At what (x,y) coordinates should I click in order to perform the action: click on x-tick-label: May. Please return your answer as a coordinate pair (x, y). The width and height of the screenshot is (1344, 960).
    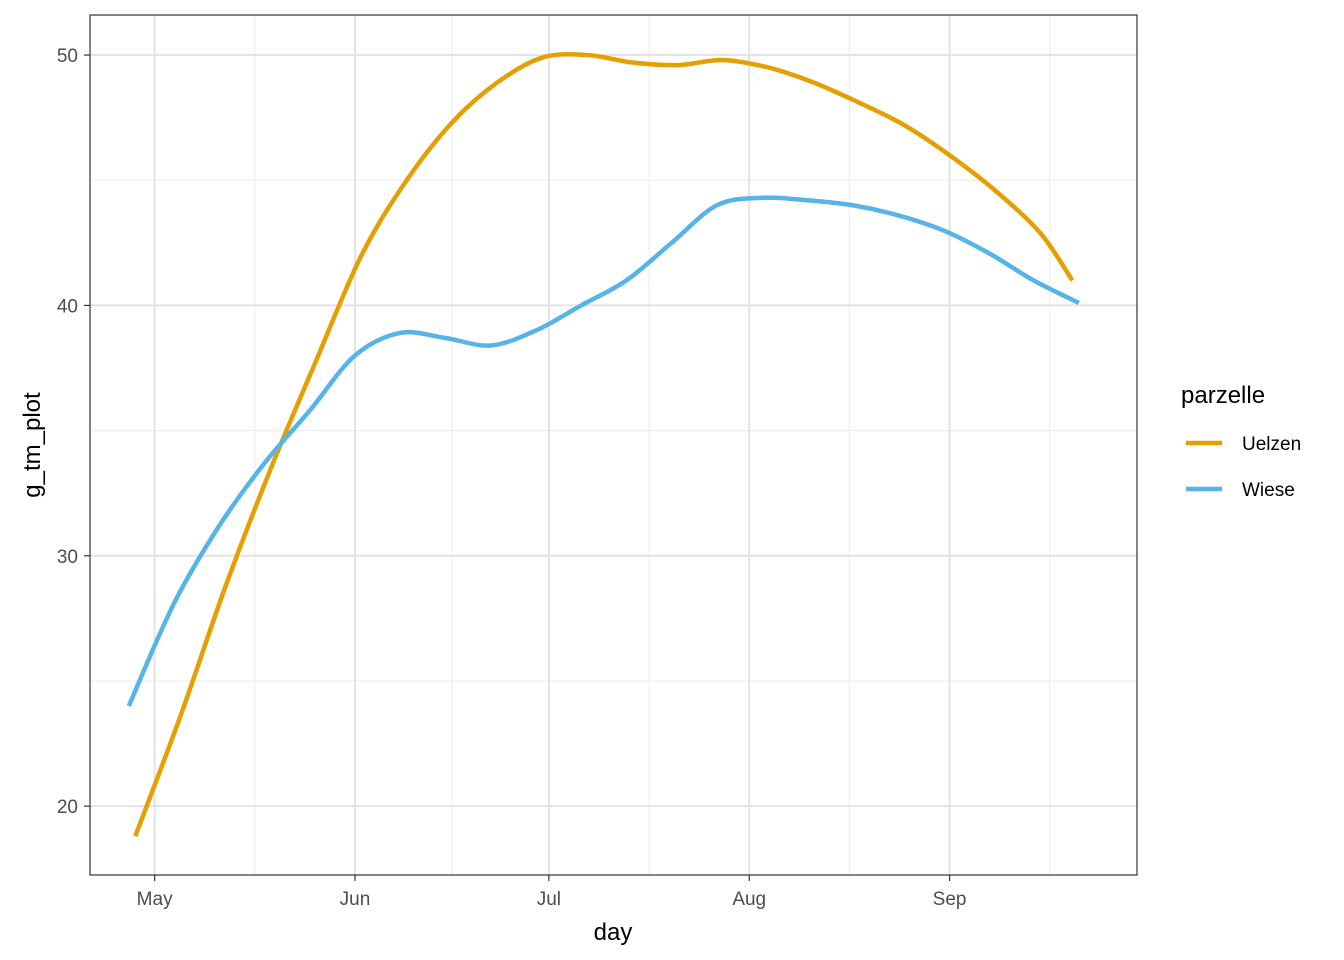
    Looking at the image, I should click on (155, 899).